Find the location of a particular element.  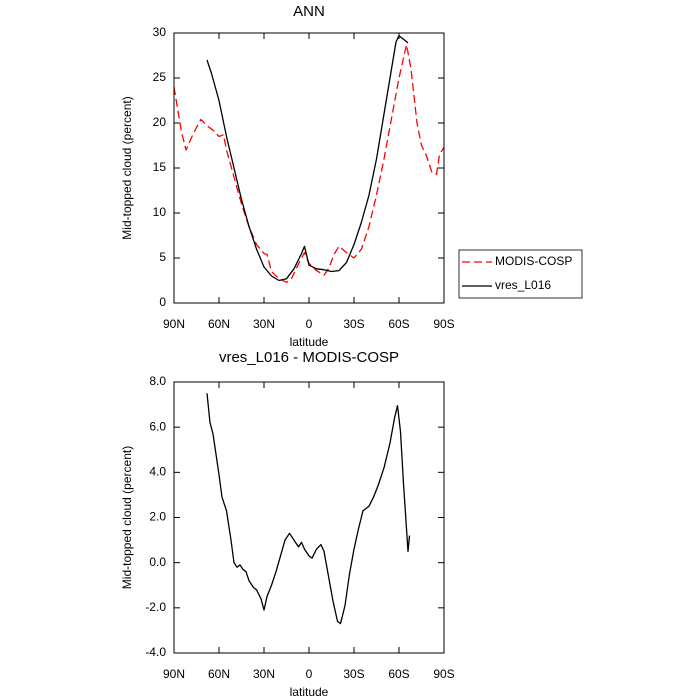

y-tick-label: 20 is located at coordinates (160, 122).